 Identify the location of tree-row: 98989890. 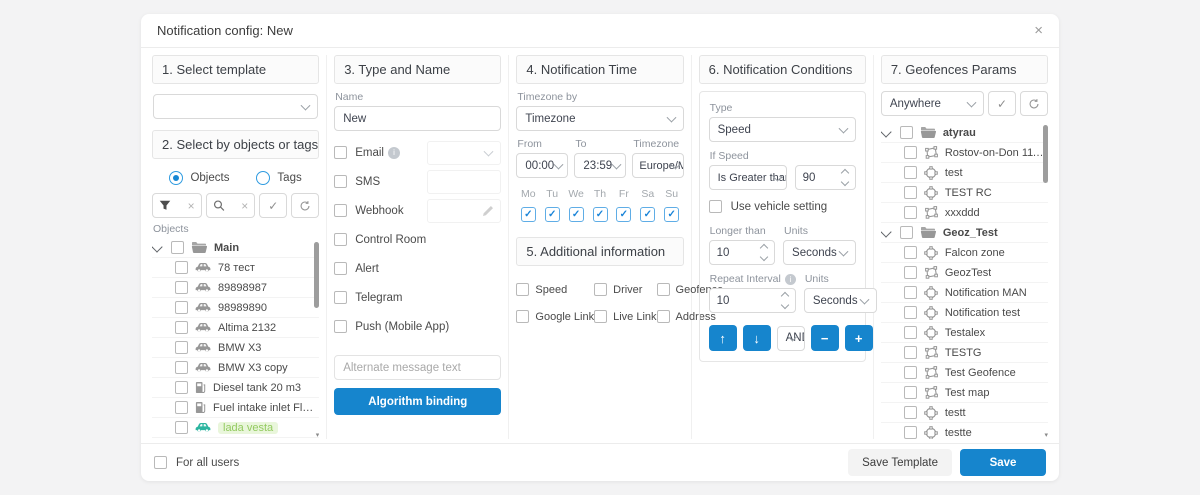
(236, 308).